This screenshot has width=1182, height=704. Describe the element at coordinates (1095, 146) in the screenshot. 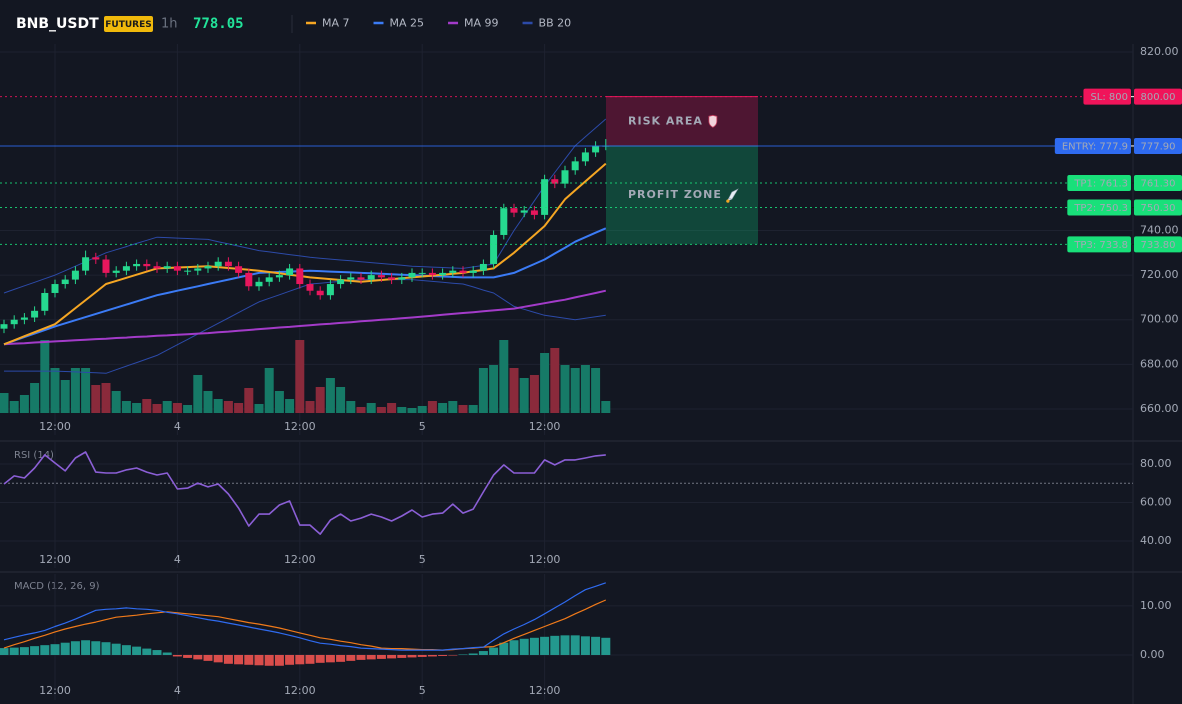

I see `level-label: ENTRY: 777.9` at that location.